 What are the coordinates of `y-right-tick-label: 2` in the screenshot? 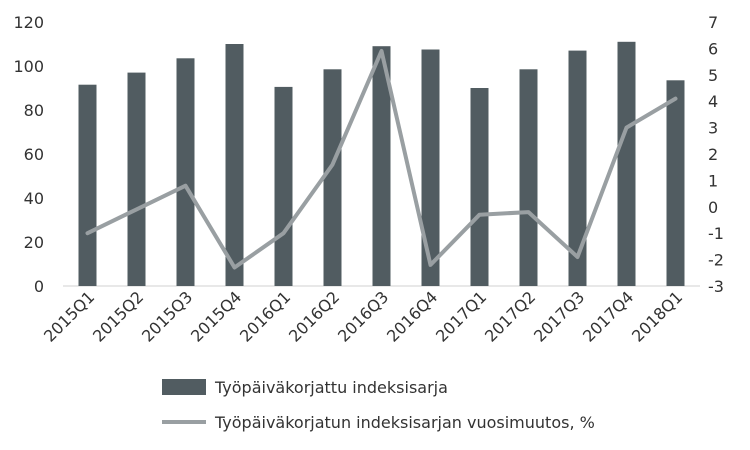 It's located at (713, 154).